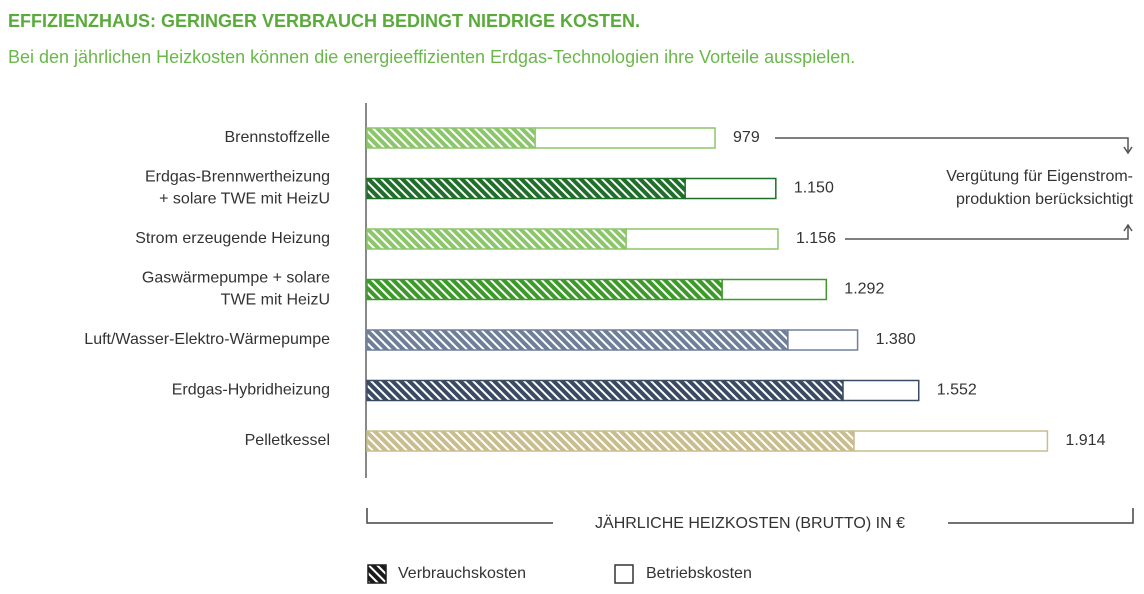 This screenshot has width=1144, height=594. Describe the element at coordinates (864, 289) in the screenshot. I see `total-label: 1.292` at that location.